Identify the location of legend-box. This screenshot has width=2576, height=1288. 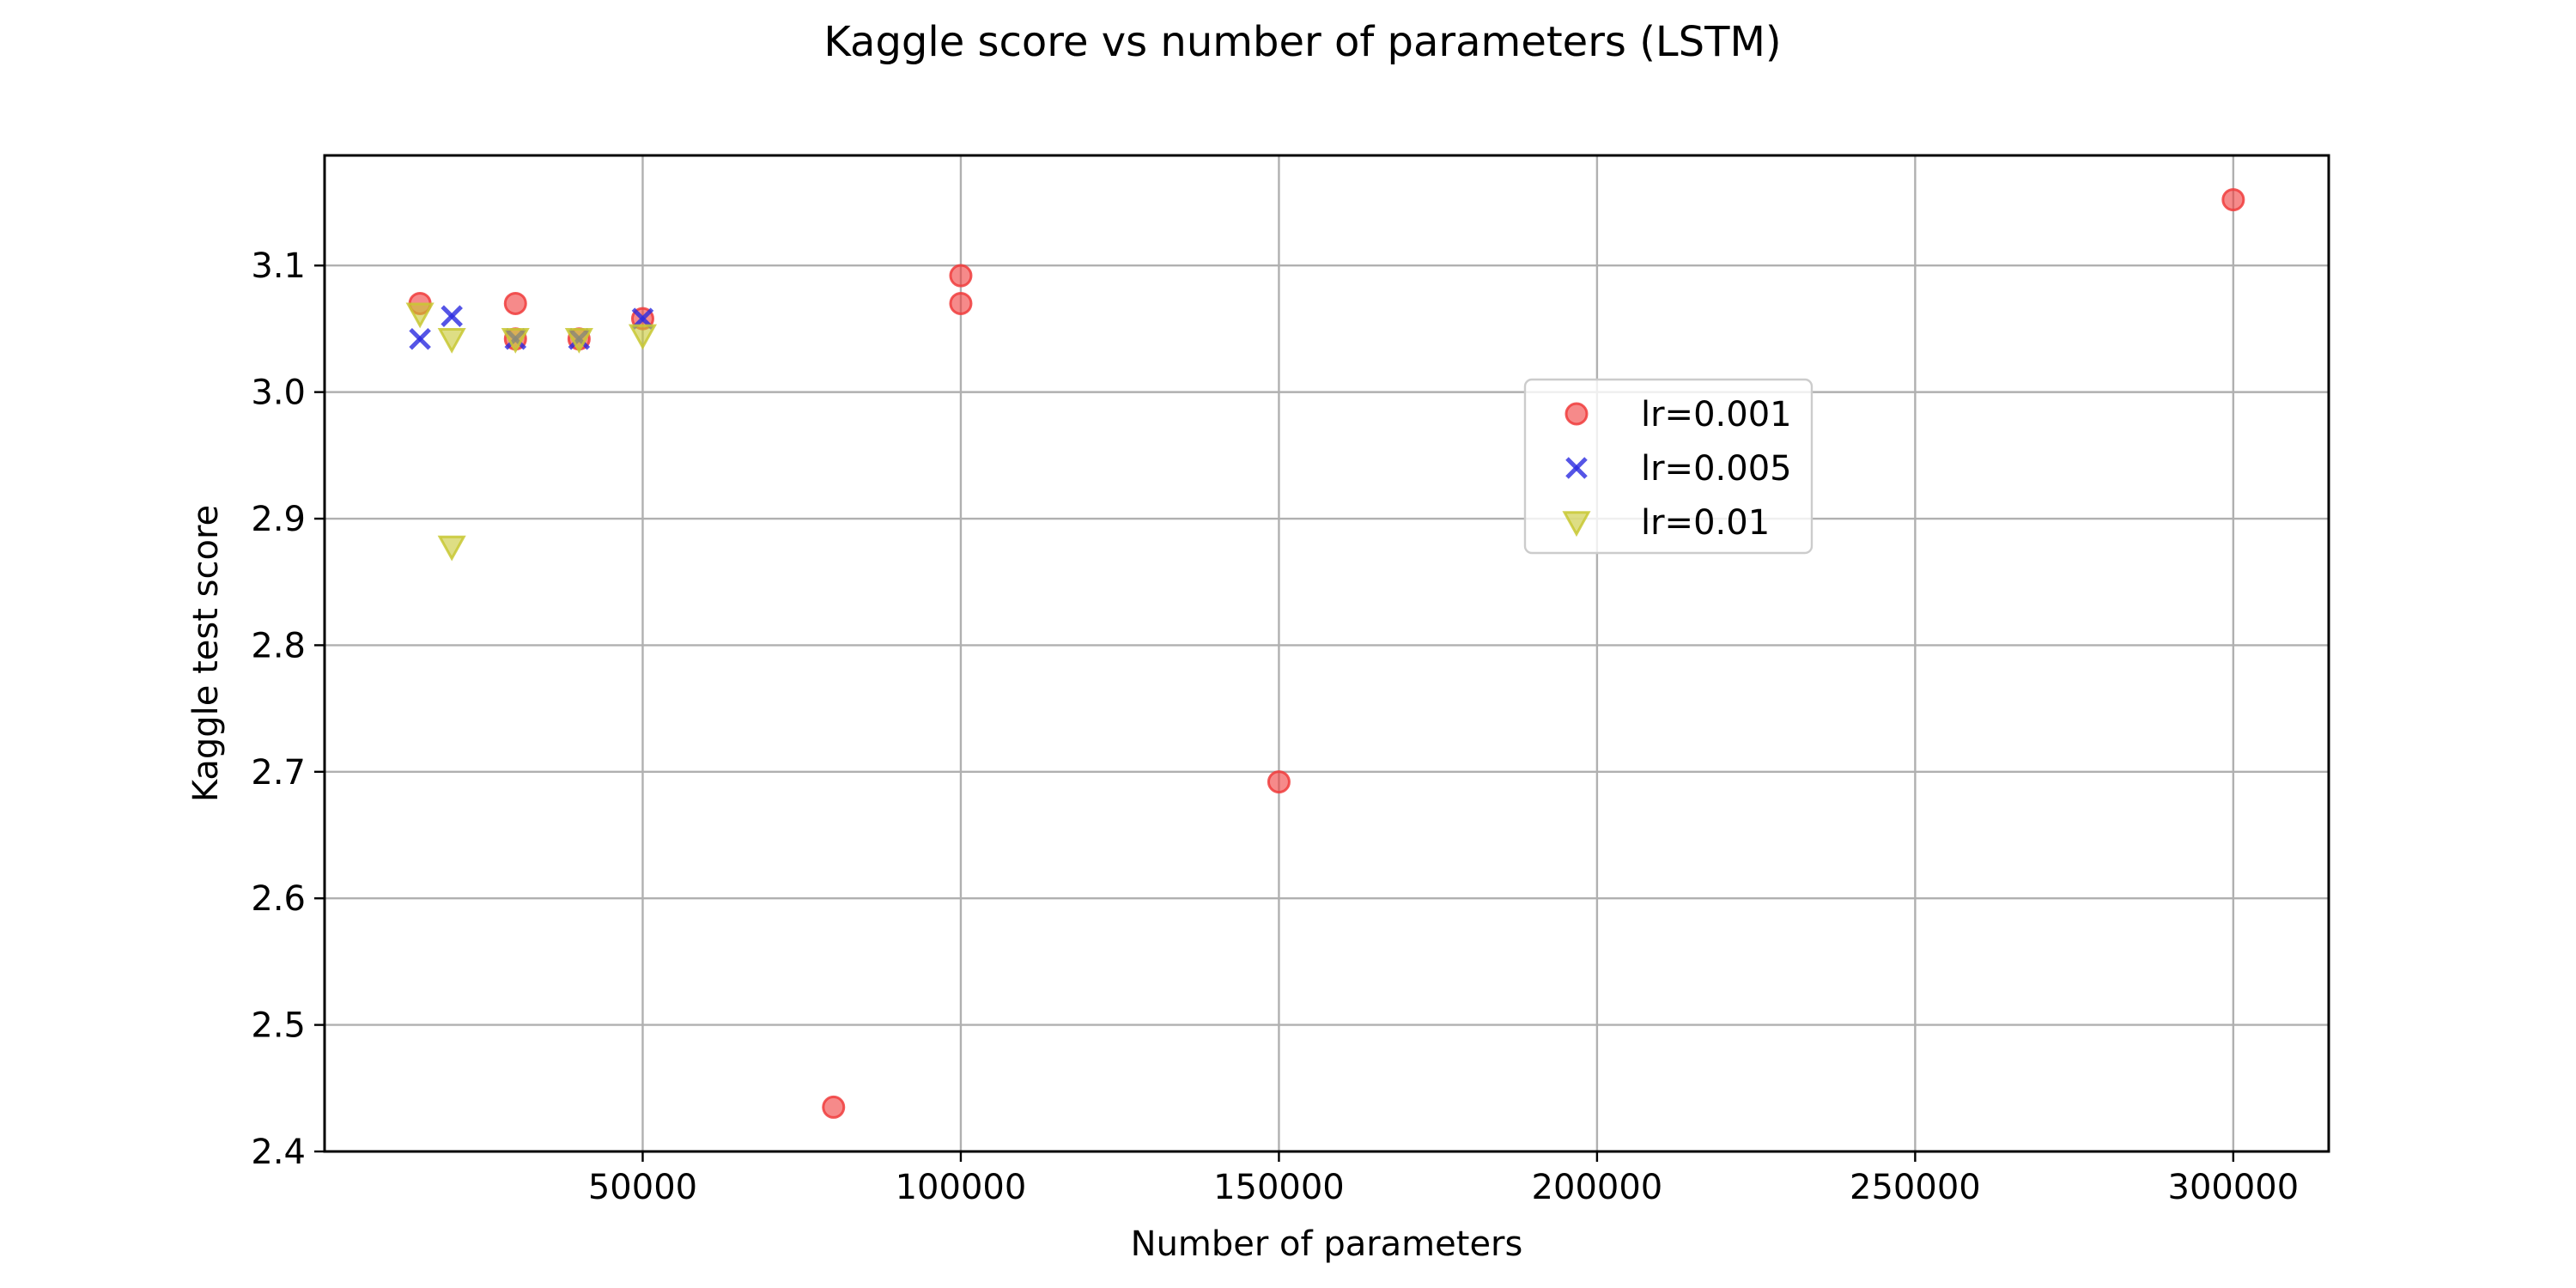
(1668, 466).